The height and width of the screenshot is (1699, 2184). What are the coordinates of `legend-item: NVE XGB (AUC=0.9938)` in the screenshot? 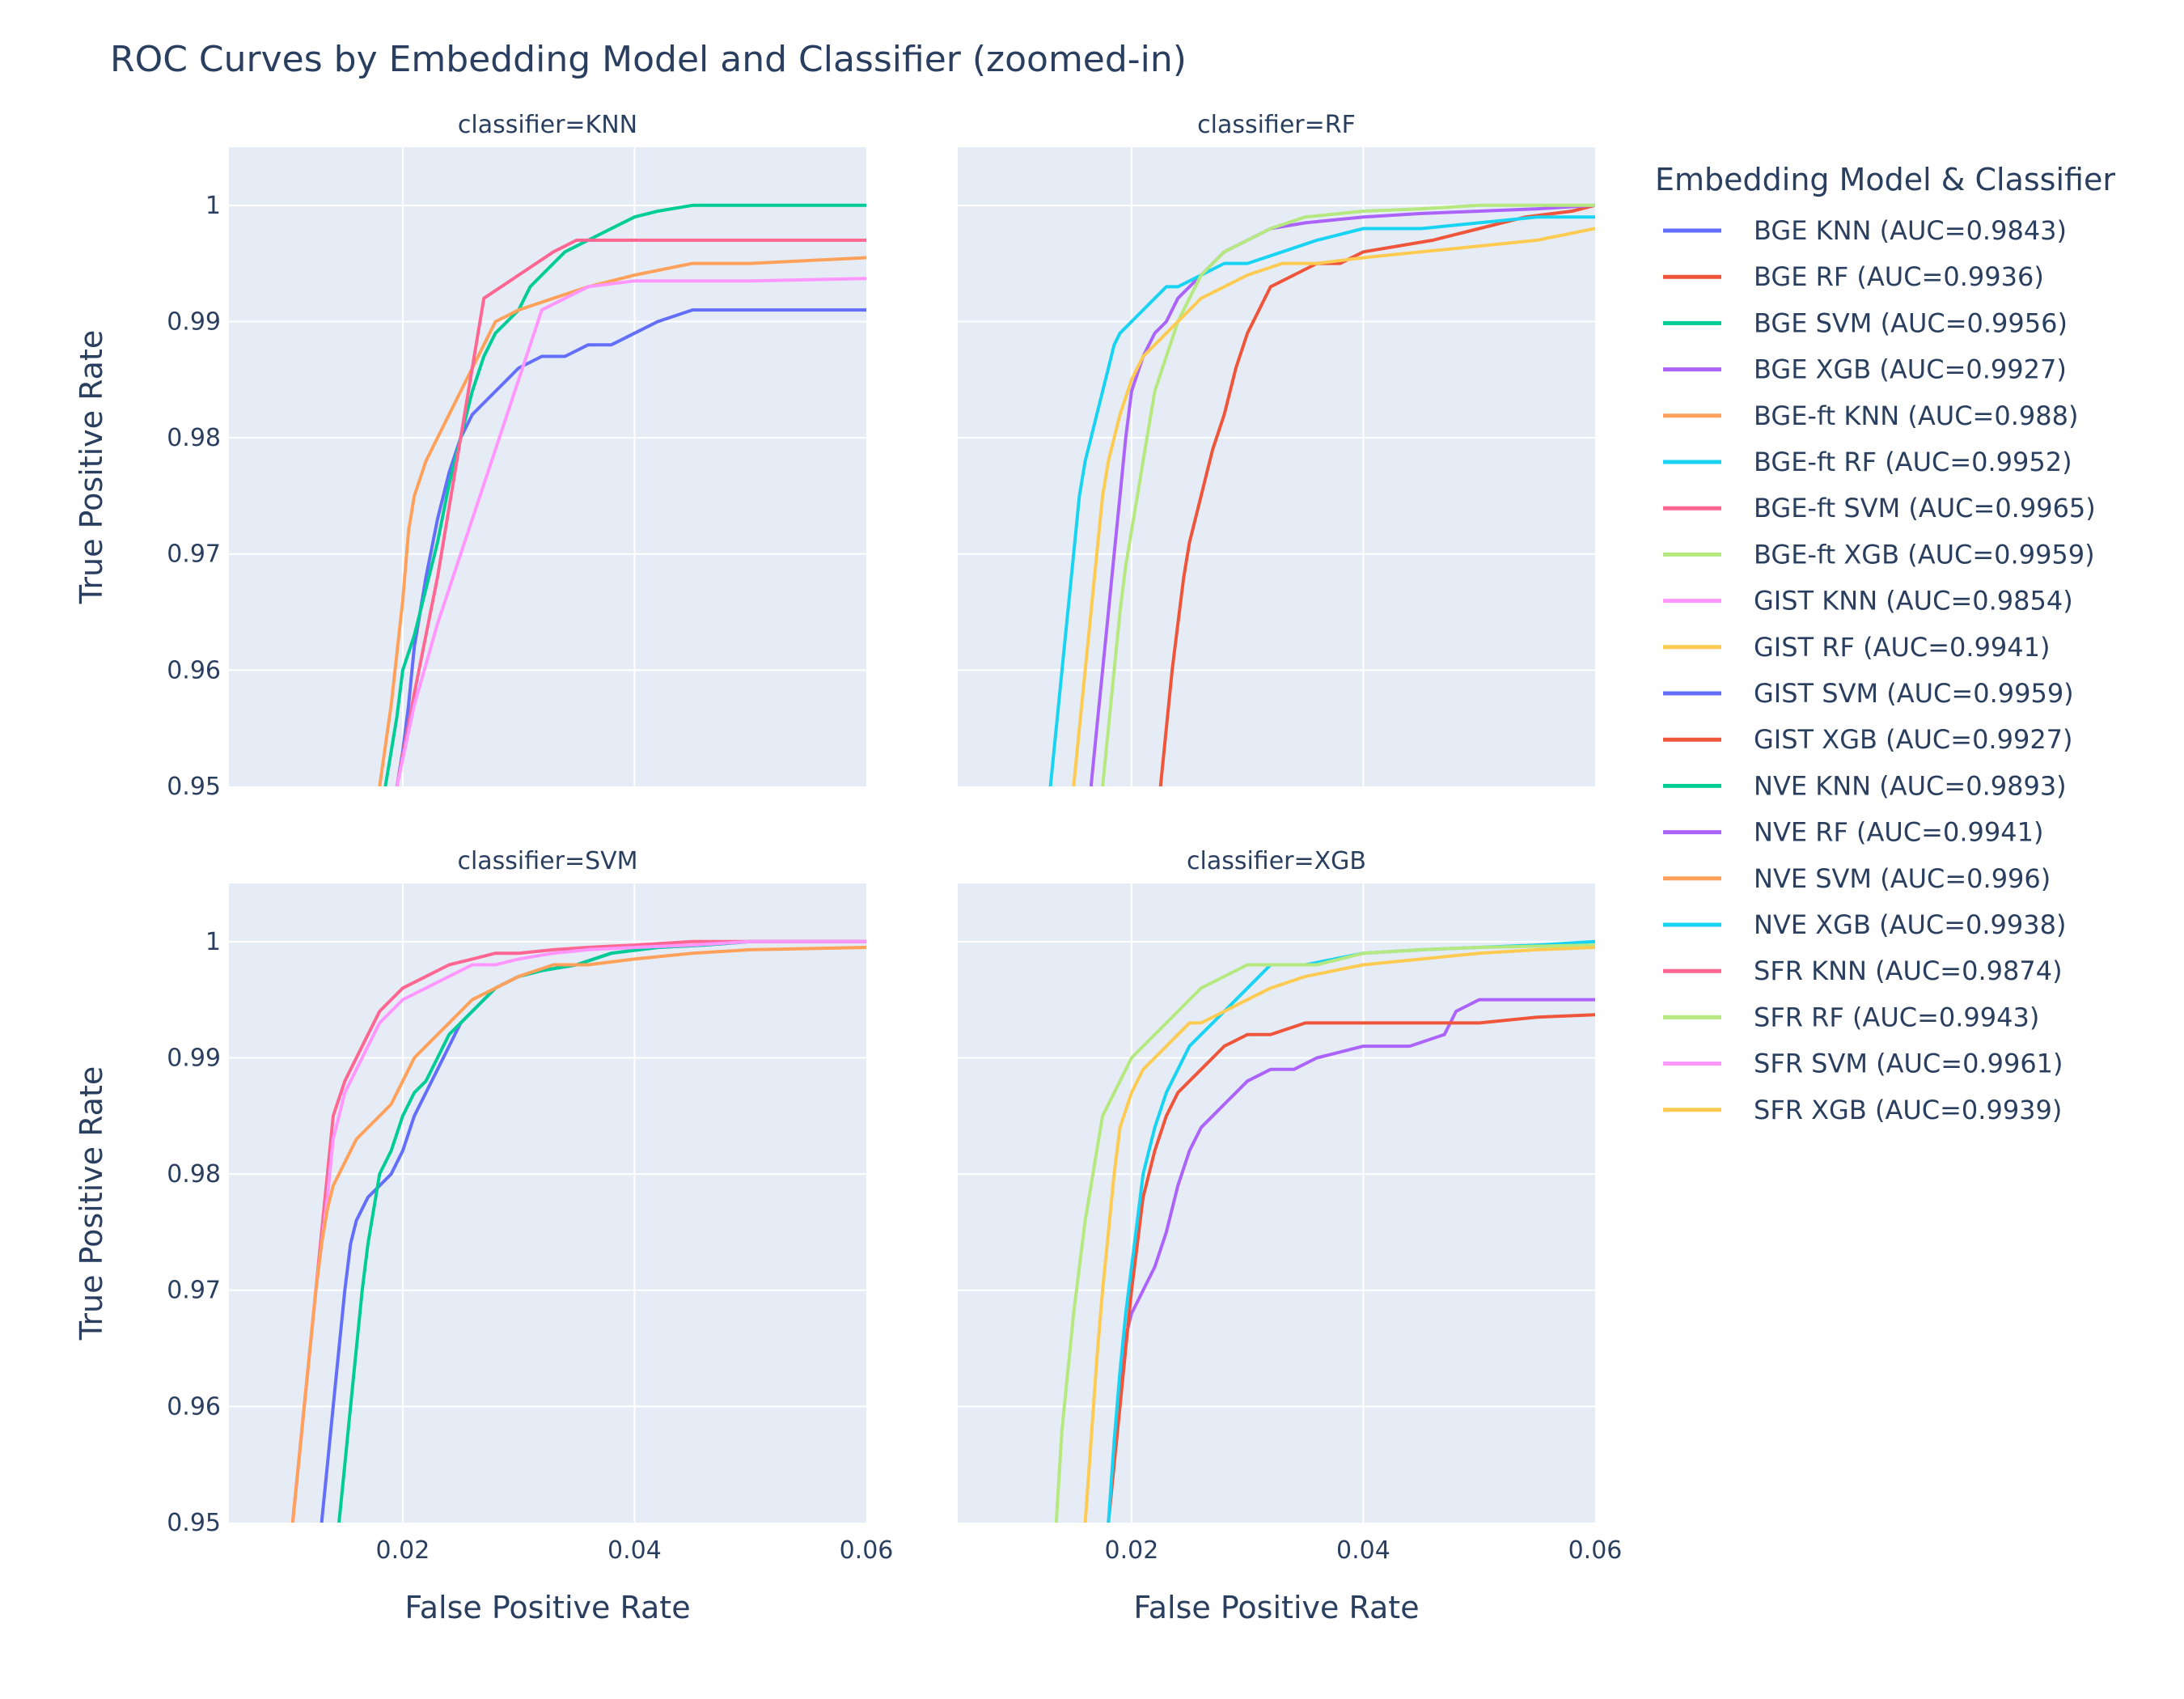 It's located at (1865, 924).